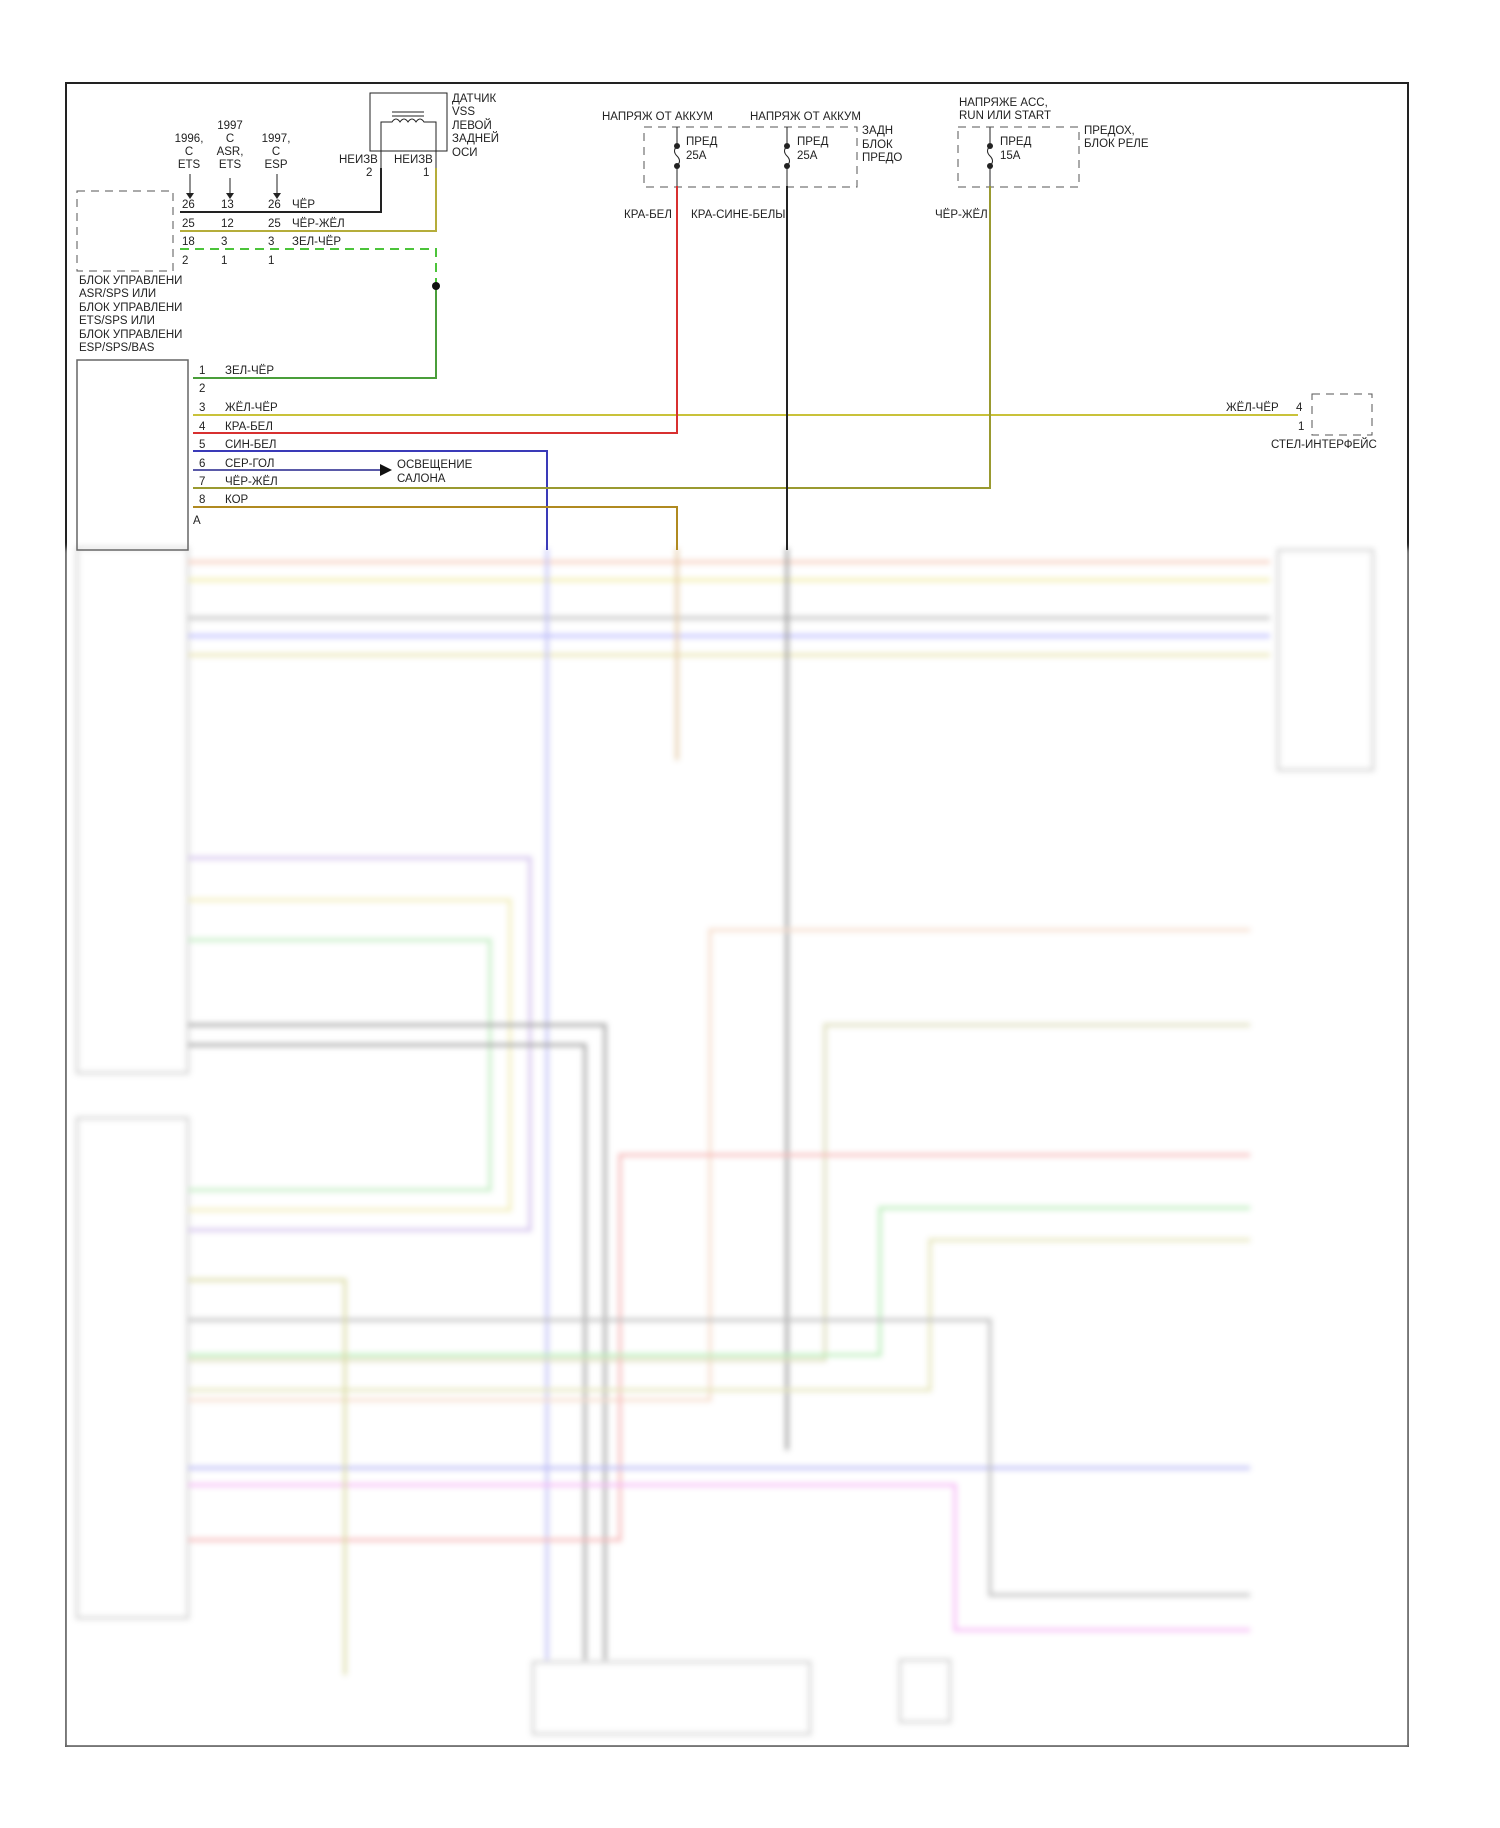 This screenshot has width=1500, height=1828. Describe the element at coordinates (117, 294) in the screenshot. I see `svg-text: ASR/SPS ИЛИ` at that location.